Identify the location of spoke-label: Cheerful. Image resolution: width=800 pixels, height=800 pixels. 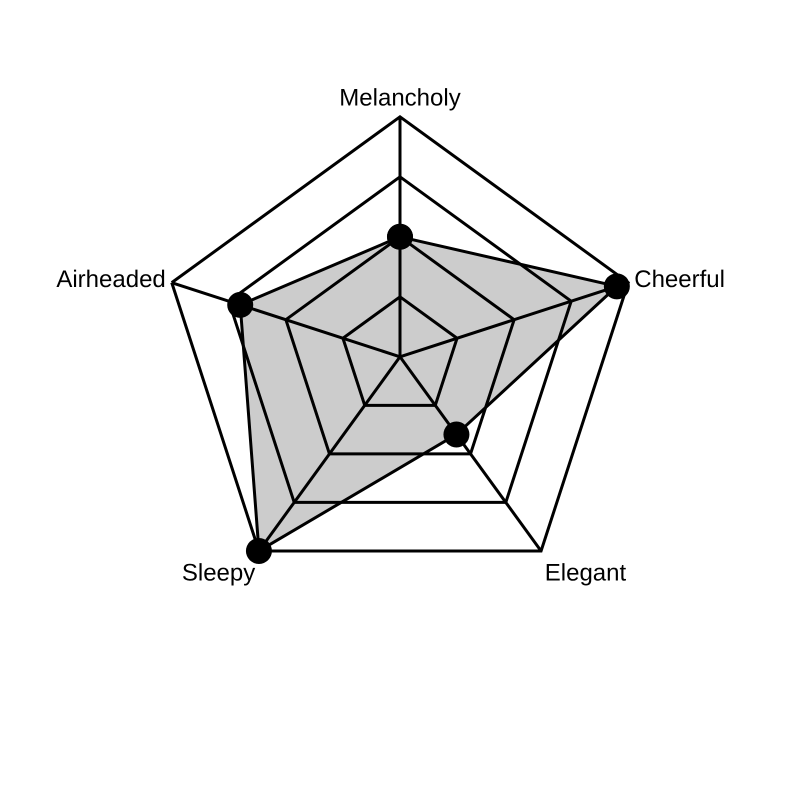
(679, 280).